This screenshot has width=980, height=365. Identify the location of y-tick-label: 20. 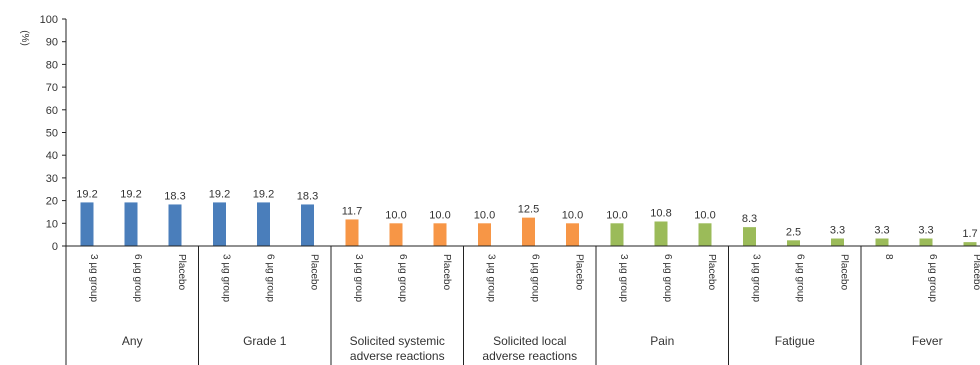
(52, 202).